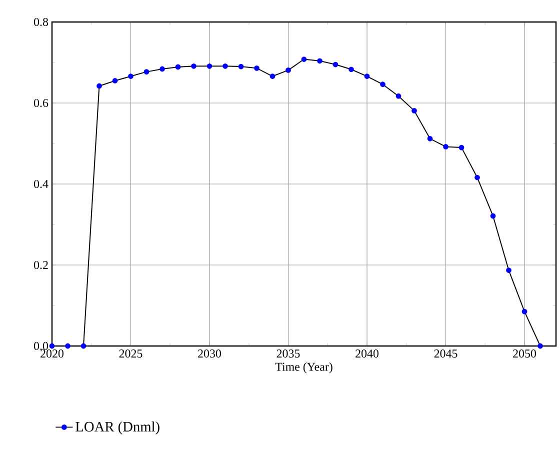 This screenshot has width=560, height=450. I want to click on y-tick-label: 0.4, so click(41, 184).